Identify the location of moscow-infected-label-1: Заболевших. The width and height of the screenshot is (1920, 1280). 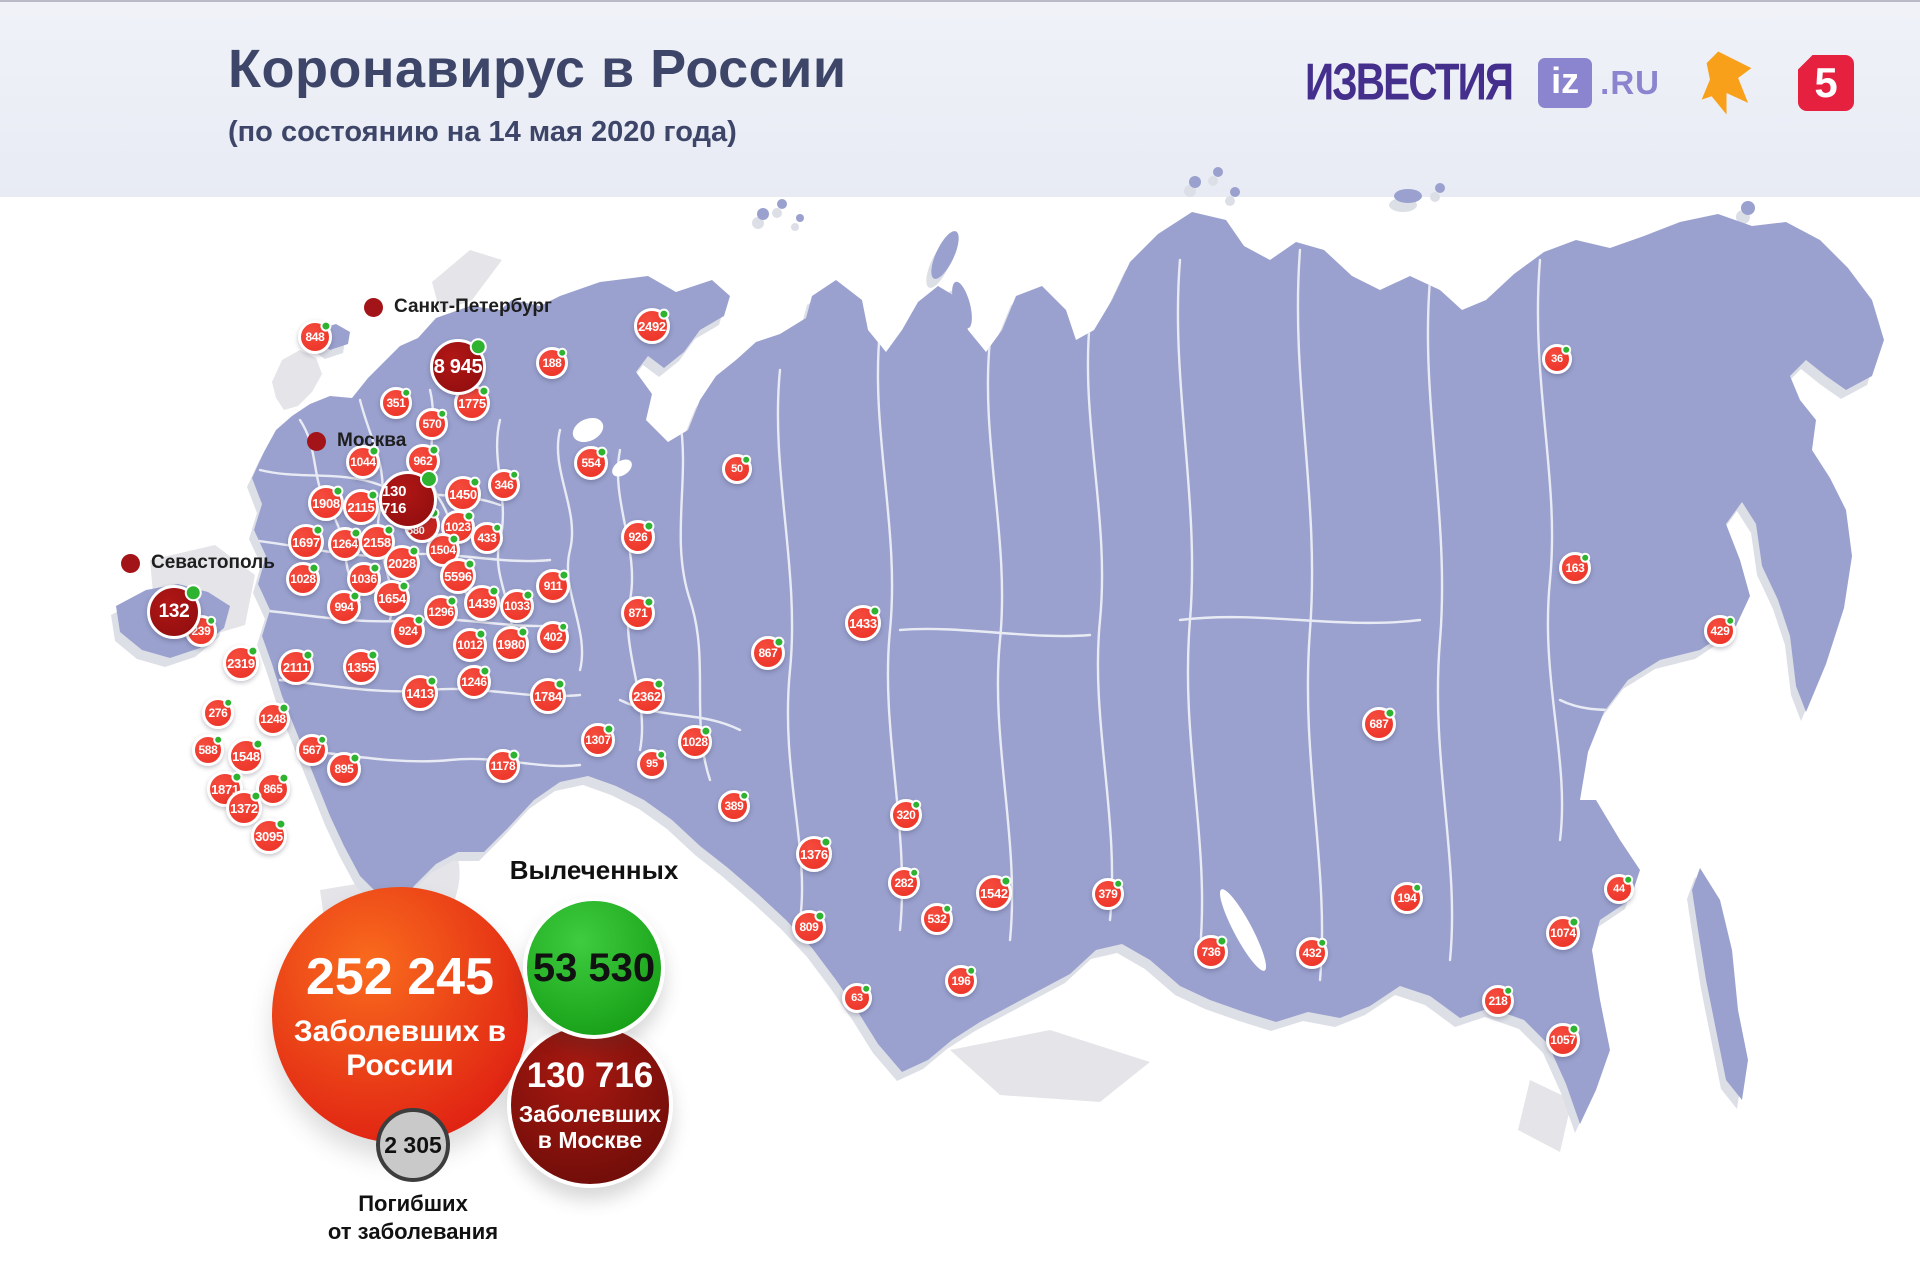
(590, 1114).